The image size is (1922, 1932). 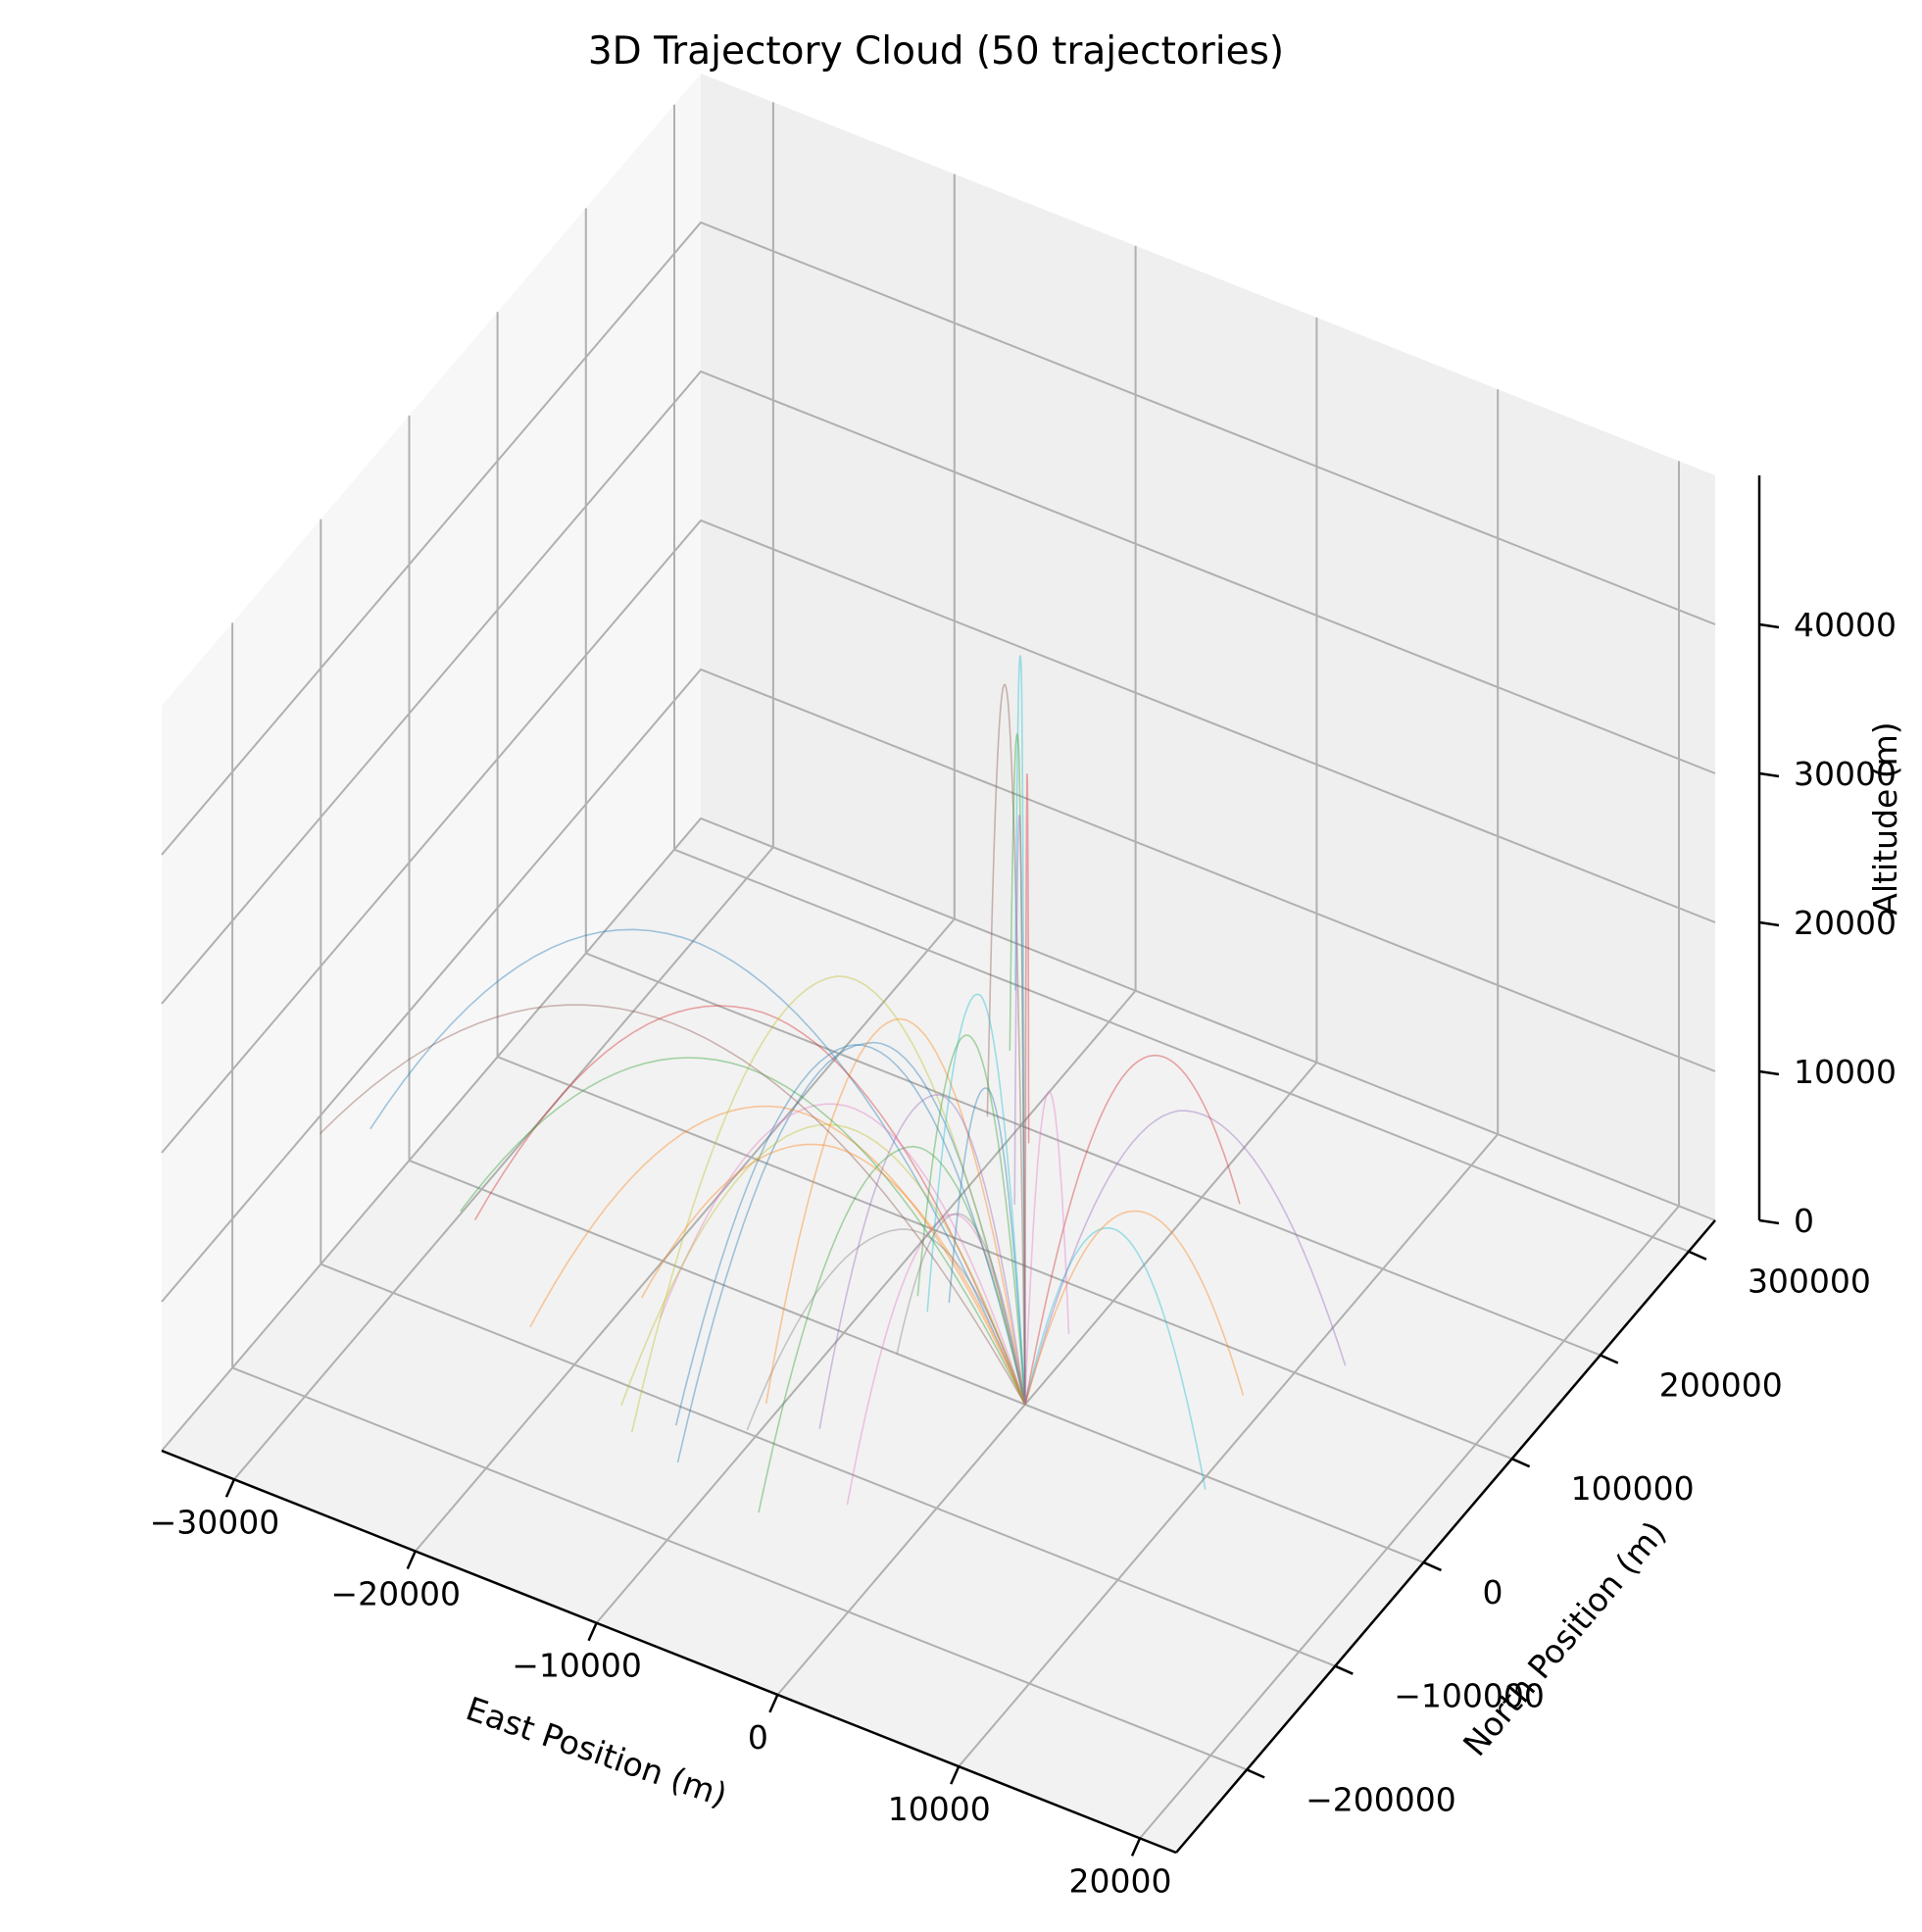 What do you see at coordinates (758, 1737) in the screenshot?
I see `x-tick-label-3: 0` at bounding box center [758, 1737].